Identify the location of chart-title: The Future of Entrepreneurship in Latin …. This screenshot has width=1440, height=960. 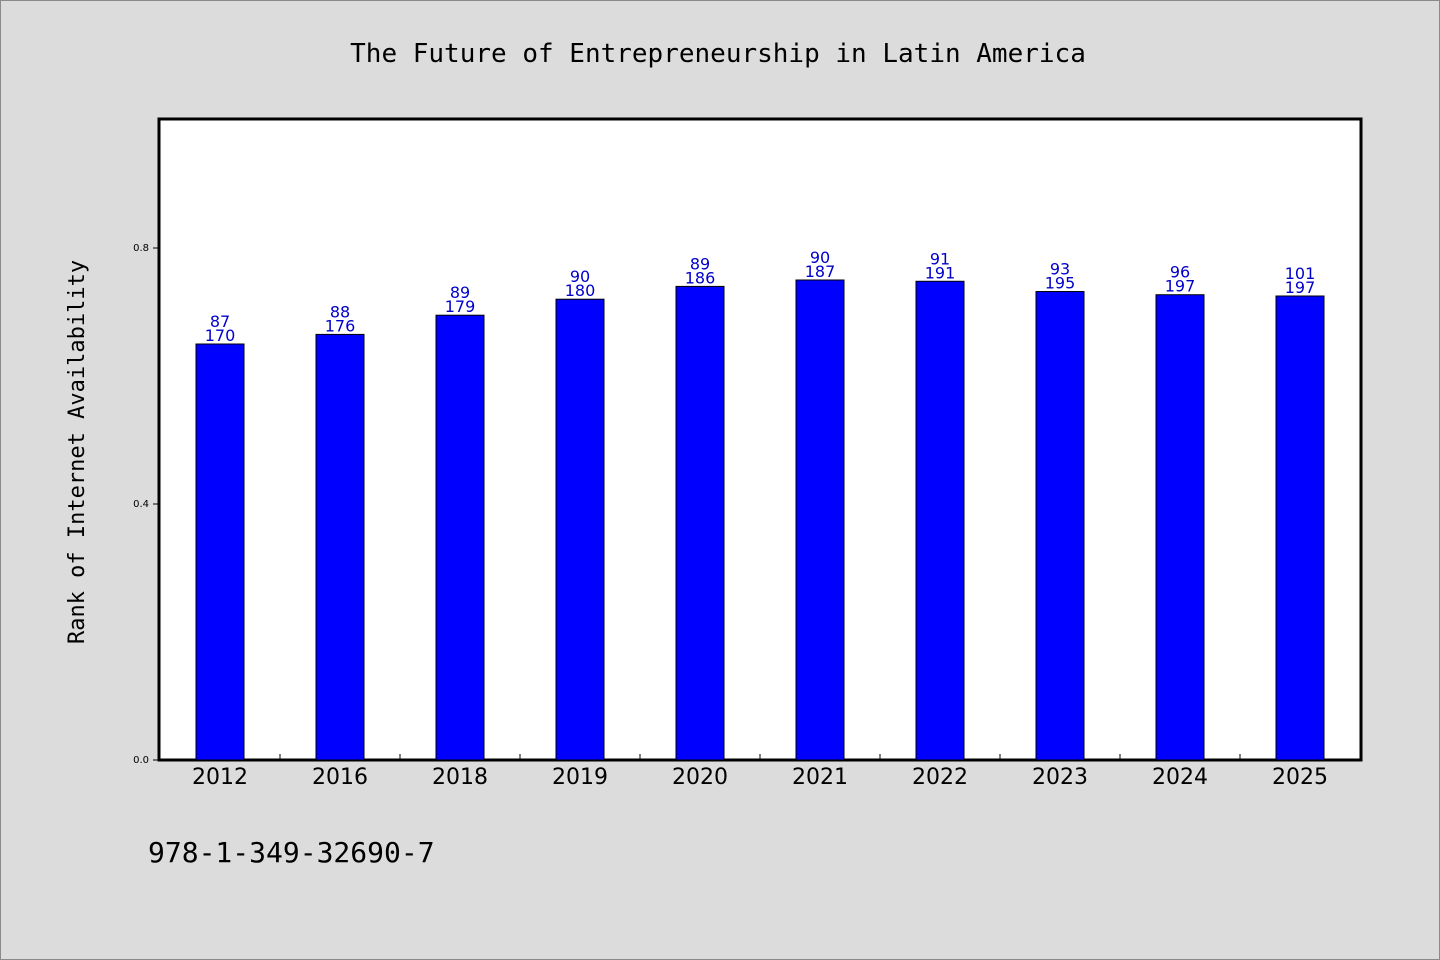
(718, 54).